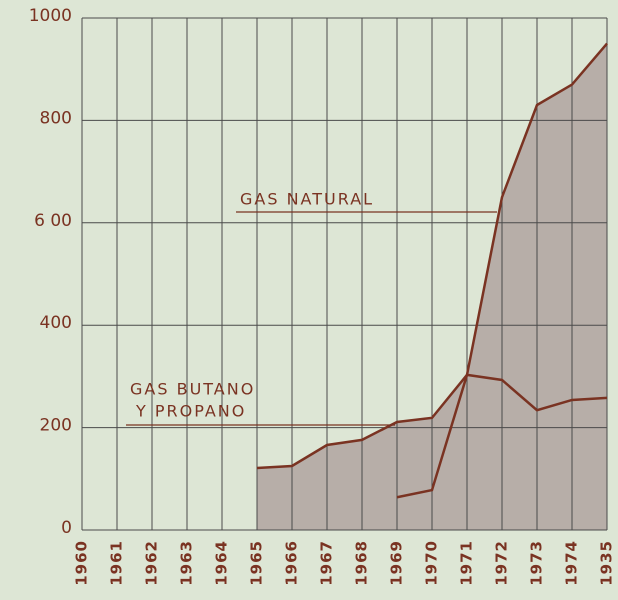  What do you see at coordinates (327, 563) in the screenshot?
I see `x-tick-label: 1967` at bounding box center [327, 563].